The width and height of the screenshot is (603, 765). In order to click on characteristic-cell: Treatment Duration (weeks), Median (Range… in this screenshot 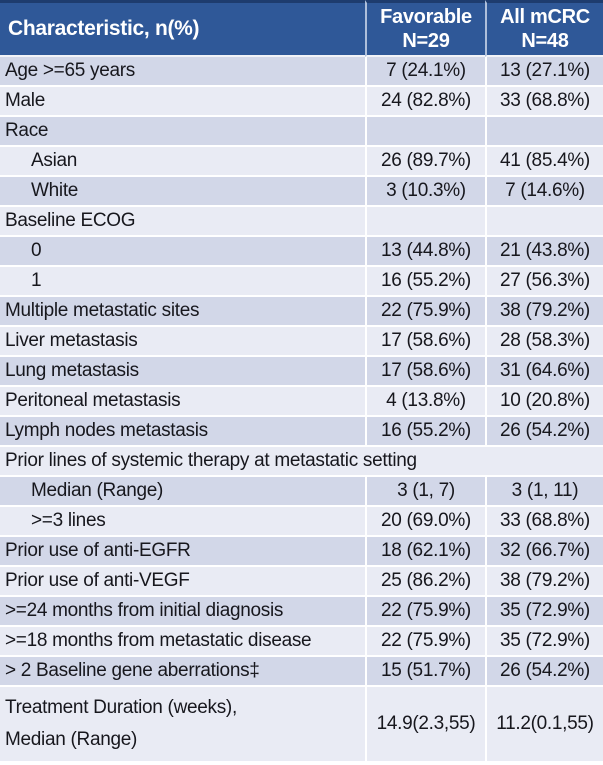, I will do `click(182, 725)`.